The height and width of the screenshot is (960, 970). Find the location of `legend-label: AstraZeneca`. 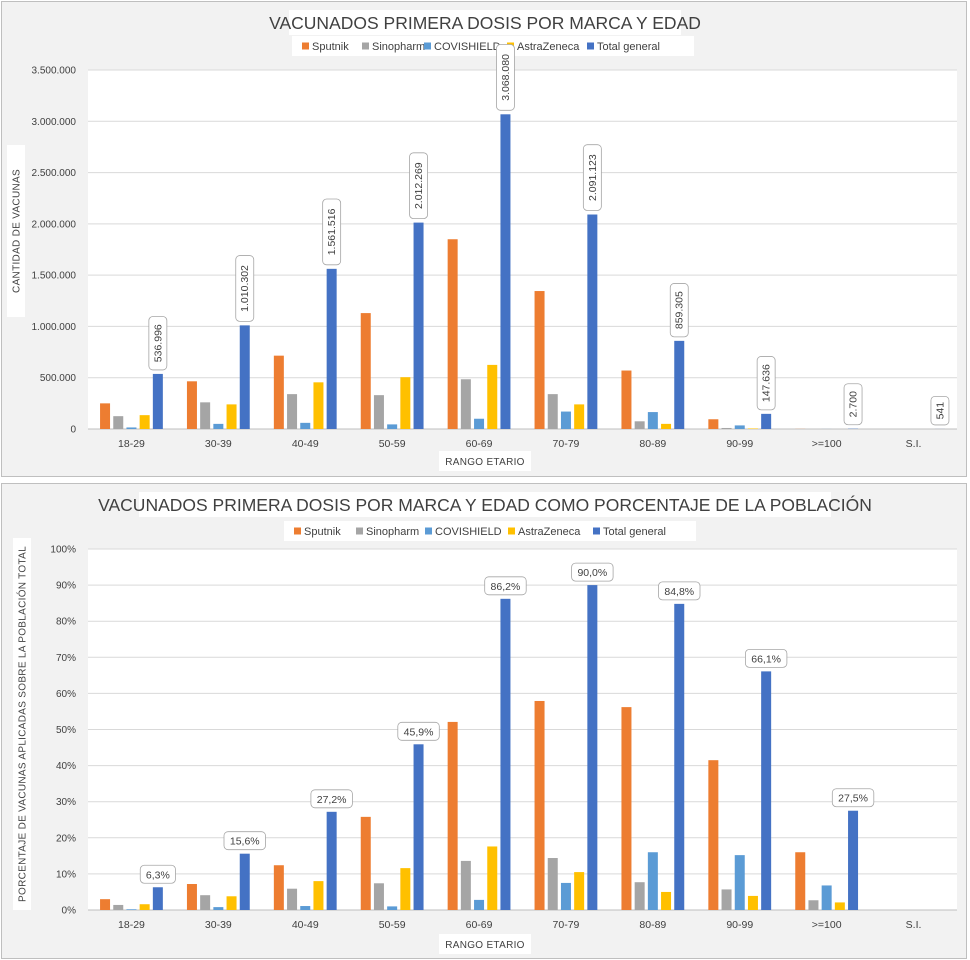

legend-label: AstraZeneca is located at coordinates (548, 47).